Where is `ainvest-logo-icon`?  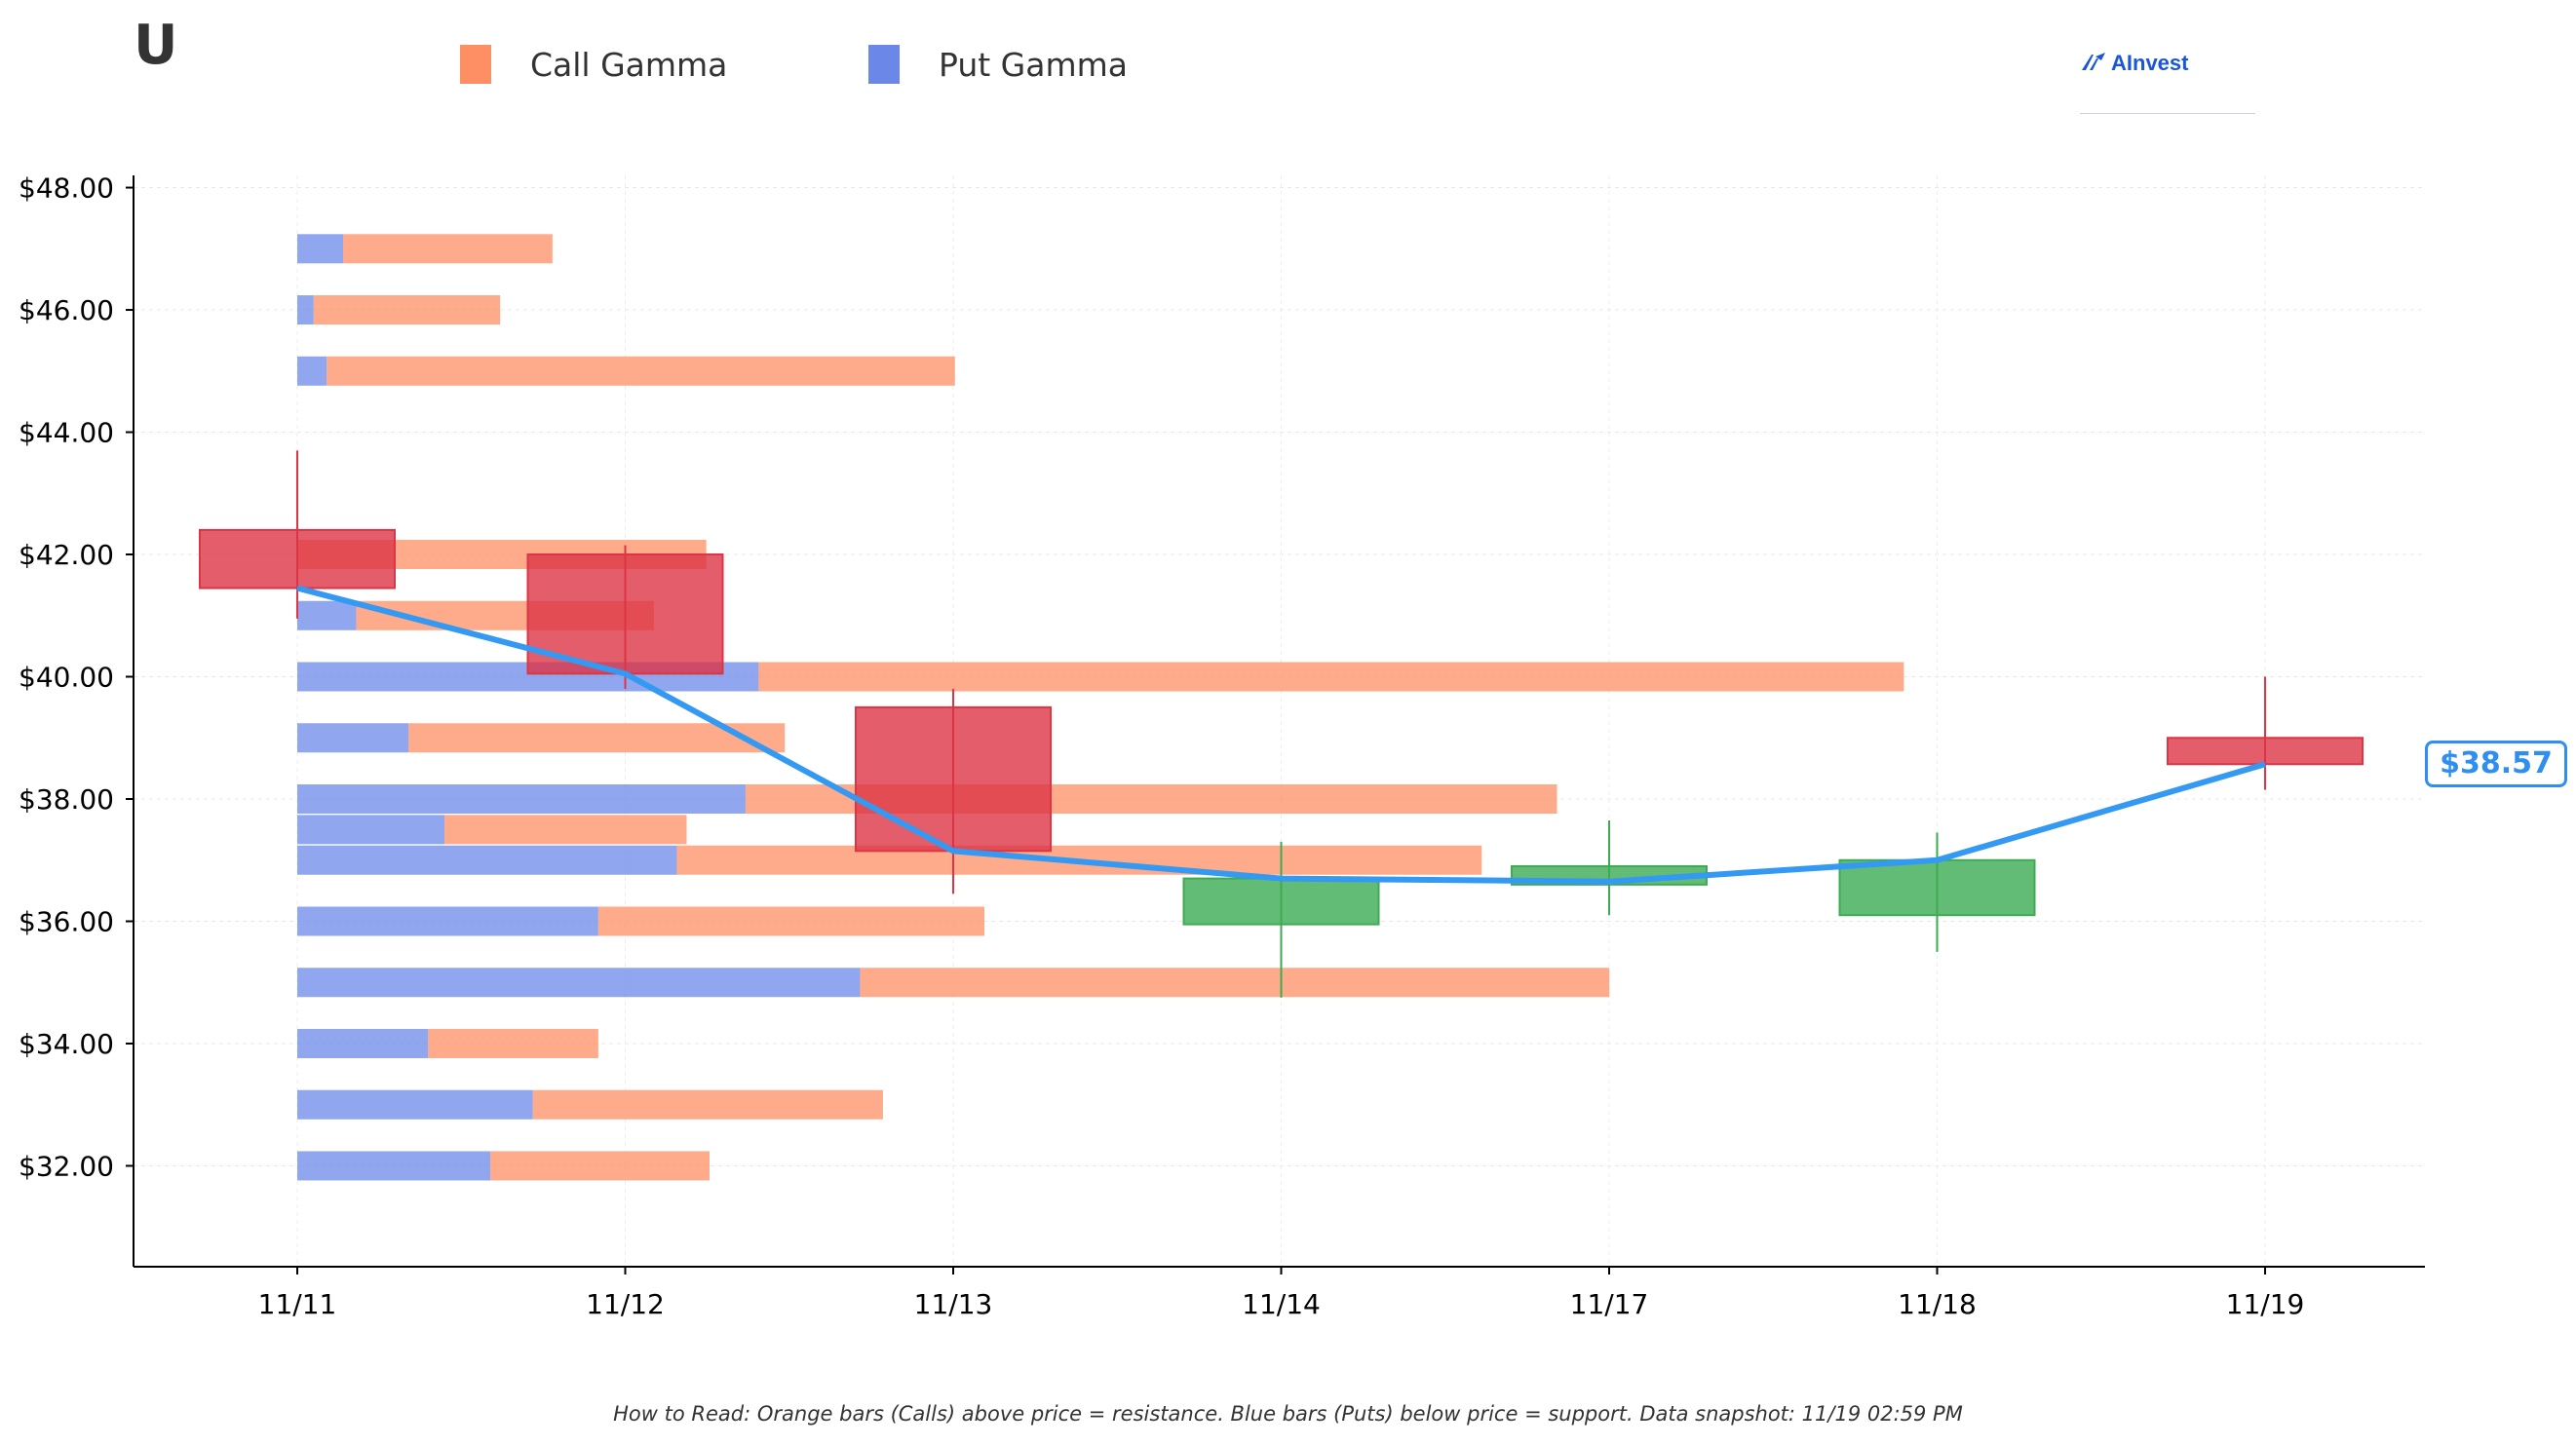
ainvest-logo-icon is located at coordinates (2093, 61).